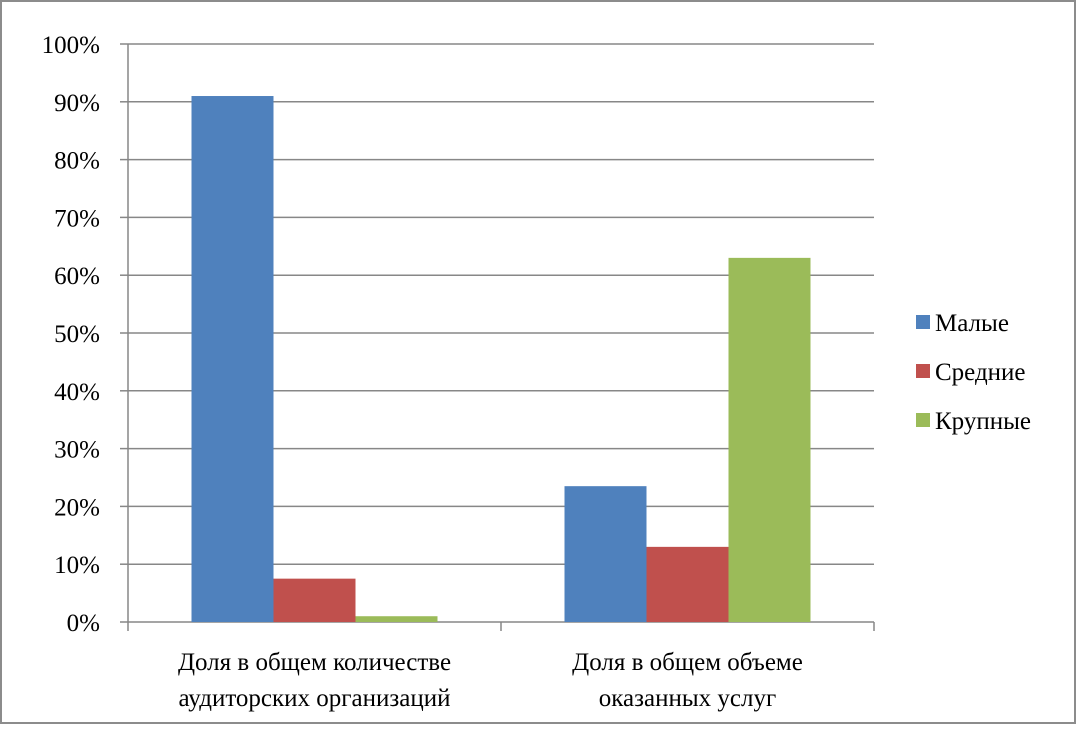  What do you see at coordinates (77, 565) in the screenshot?
I see `y-tick-label: 10%` at bounding box center [77, 565].